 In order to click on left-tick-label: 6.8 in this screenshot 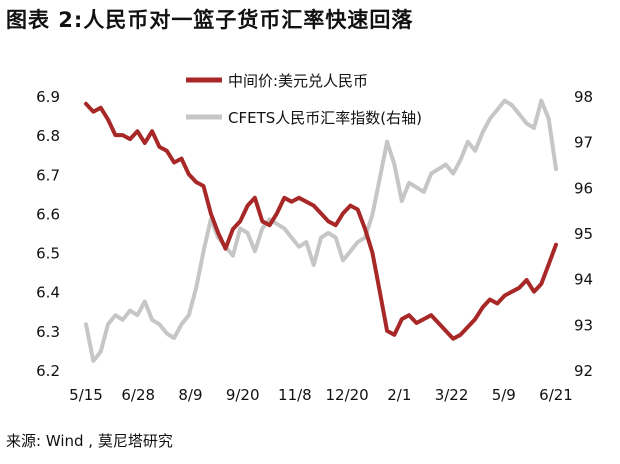, I will do `click(48, 136)`.